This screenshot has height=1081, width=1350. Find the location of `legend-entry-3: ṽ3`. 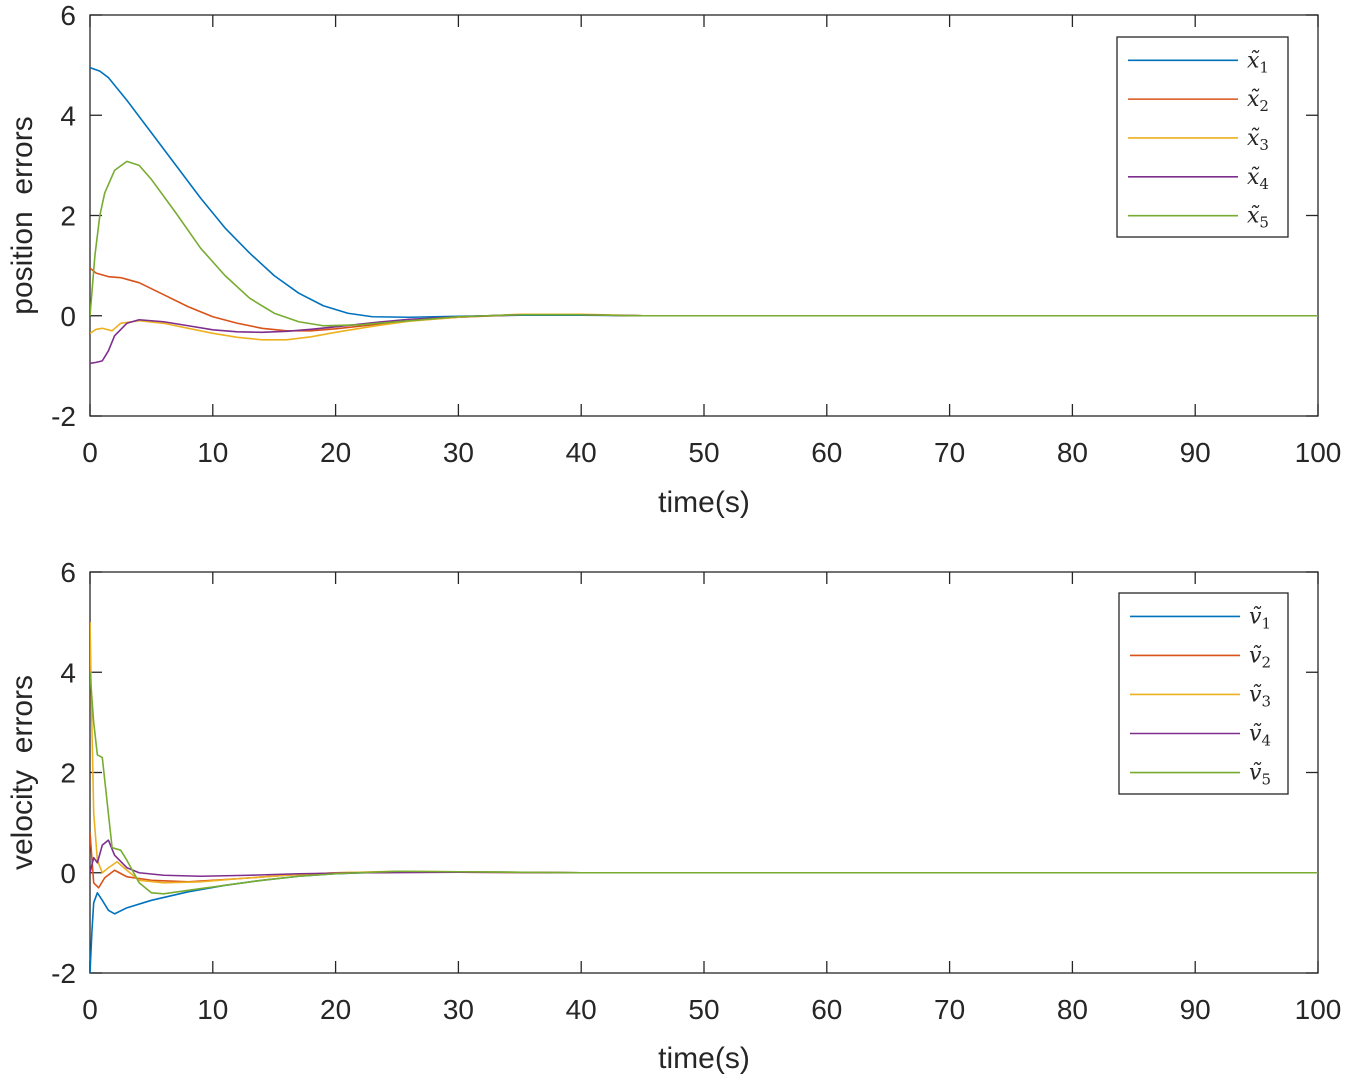

legend-entry-3: ṽ3 is located at coordinates (1260, 696).